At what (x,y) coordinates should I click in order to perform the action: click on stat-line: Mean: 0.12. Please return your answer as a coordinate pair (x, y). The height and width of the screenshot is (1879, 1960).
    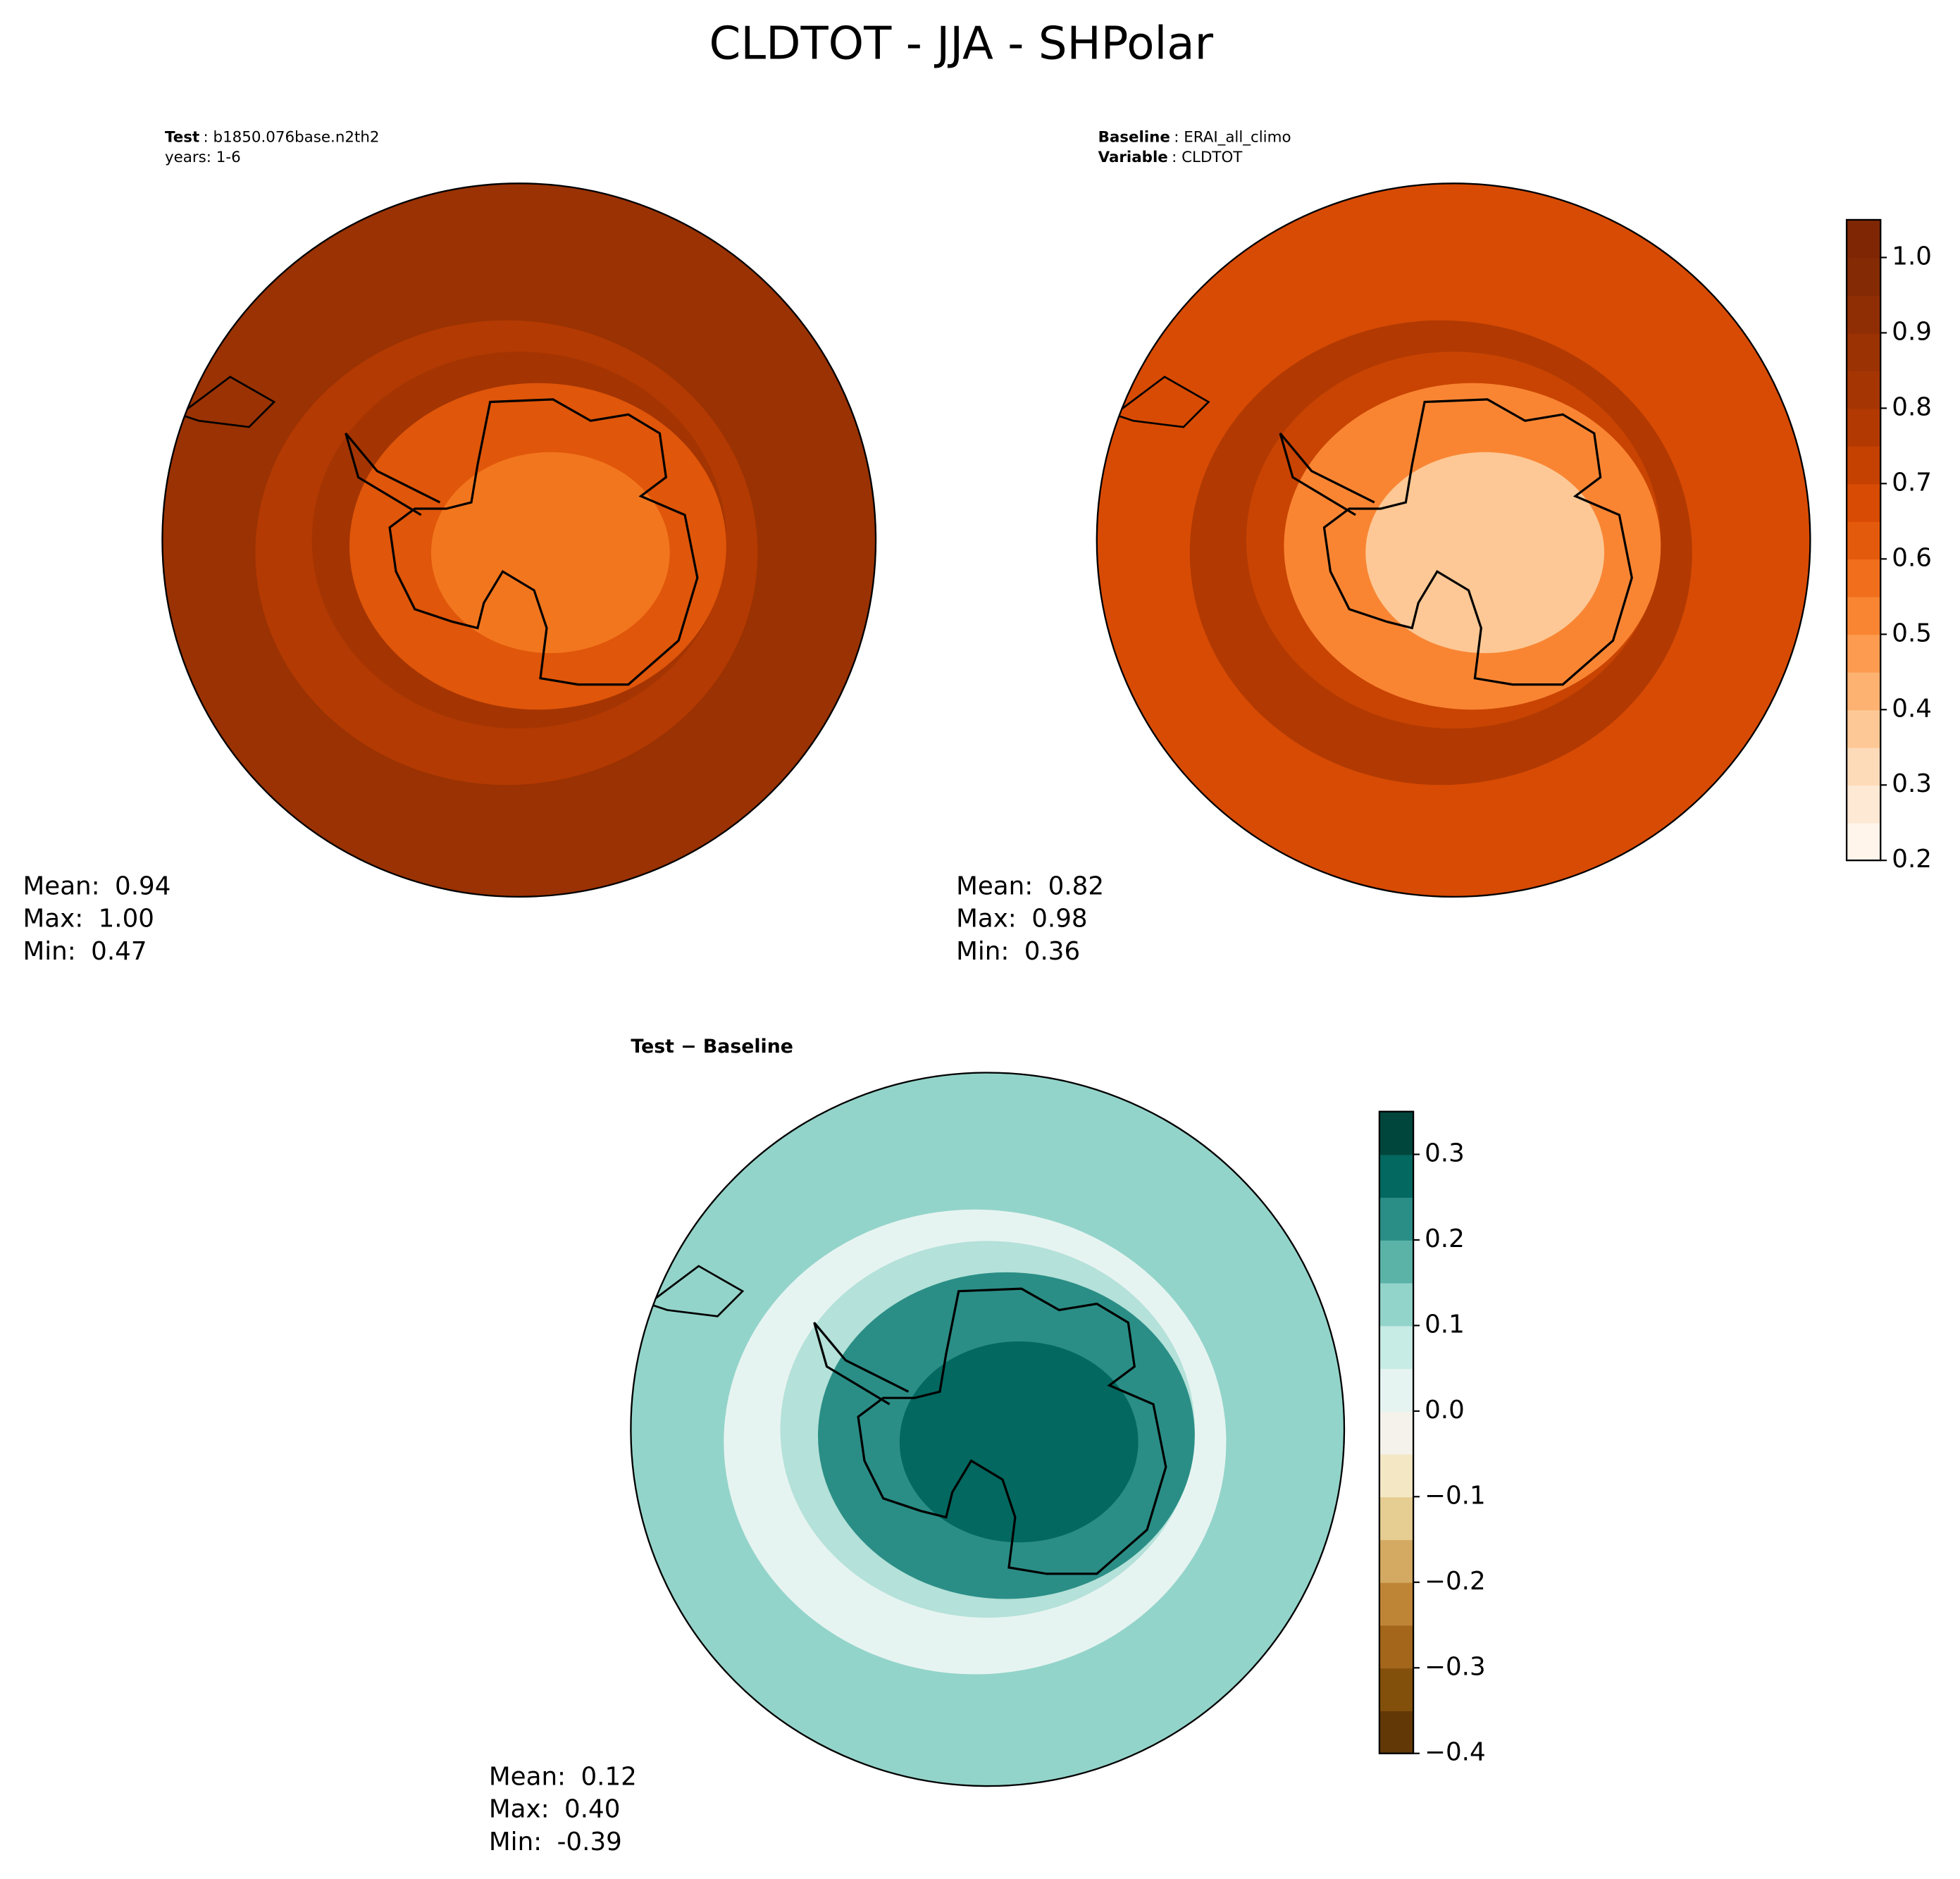
    Looking at the image, I should click on (563, 1776).